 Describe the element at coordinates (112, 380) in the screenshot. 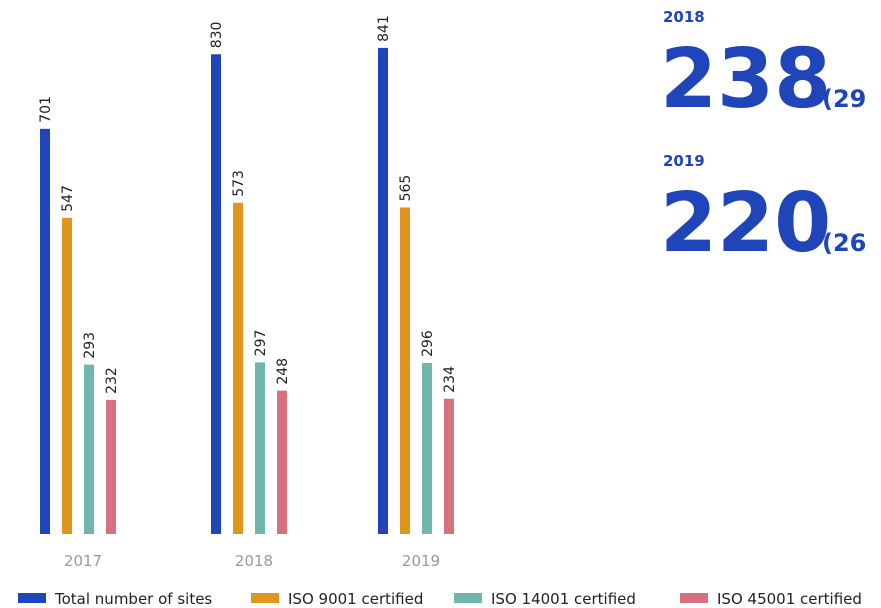

I see `value-label: 232` at that location.